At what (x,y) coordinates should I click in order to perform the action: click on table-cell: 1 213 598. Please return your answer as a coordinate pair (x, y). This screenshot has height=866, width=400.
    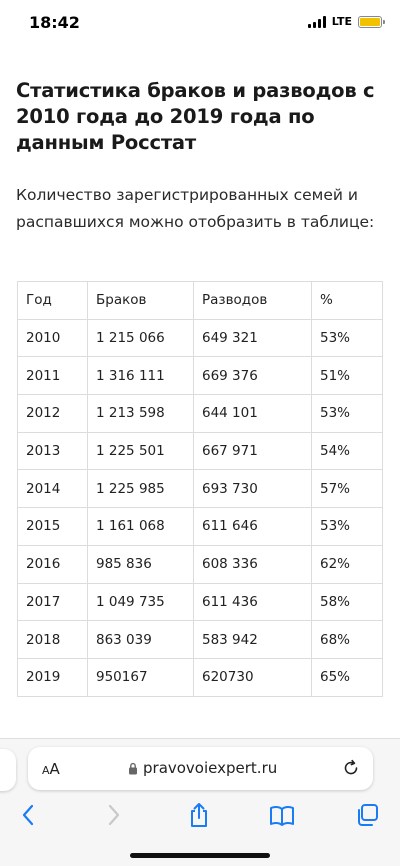
    Looking at the image, I should click on (140, 413).